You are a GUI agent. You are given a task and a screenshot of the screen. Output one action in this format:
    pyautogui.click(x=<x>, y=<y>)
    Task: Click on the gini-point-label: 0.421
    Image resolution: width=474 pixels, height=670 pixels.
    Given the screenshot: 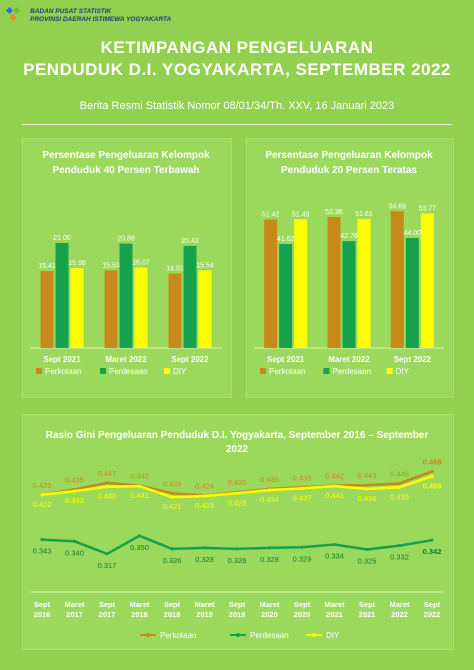 What is the action you would take?
    pyautogui.click(x=172, y=506)
    